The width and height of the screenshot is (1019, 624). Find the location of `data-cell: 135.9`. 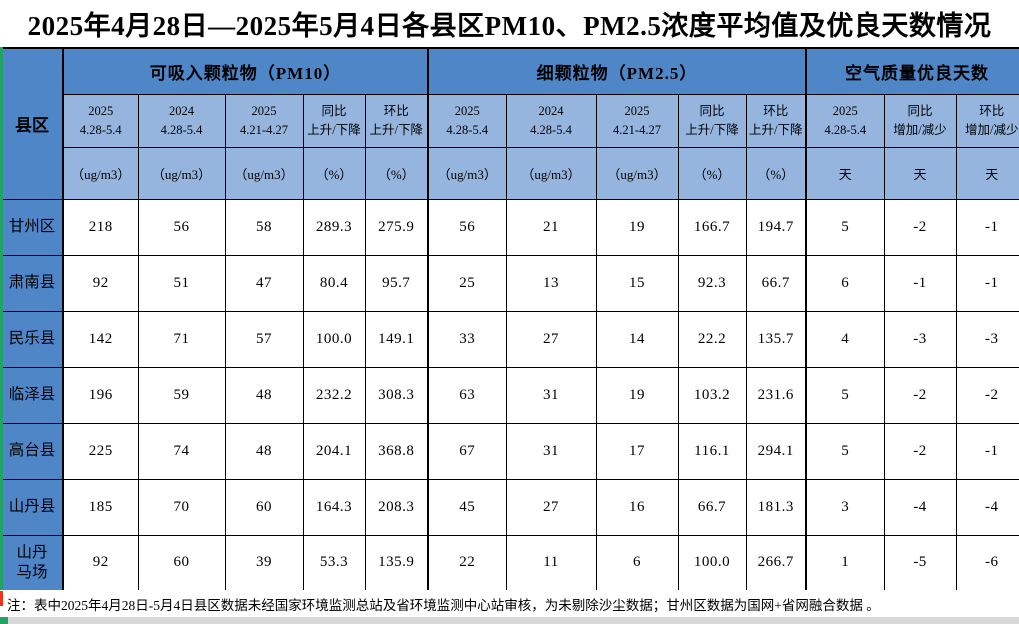

data-cell: 135.9 is located at coordinates (396, 563).